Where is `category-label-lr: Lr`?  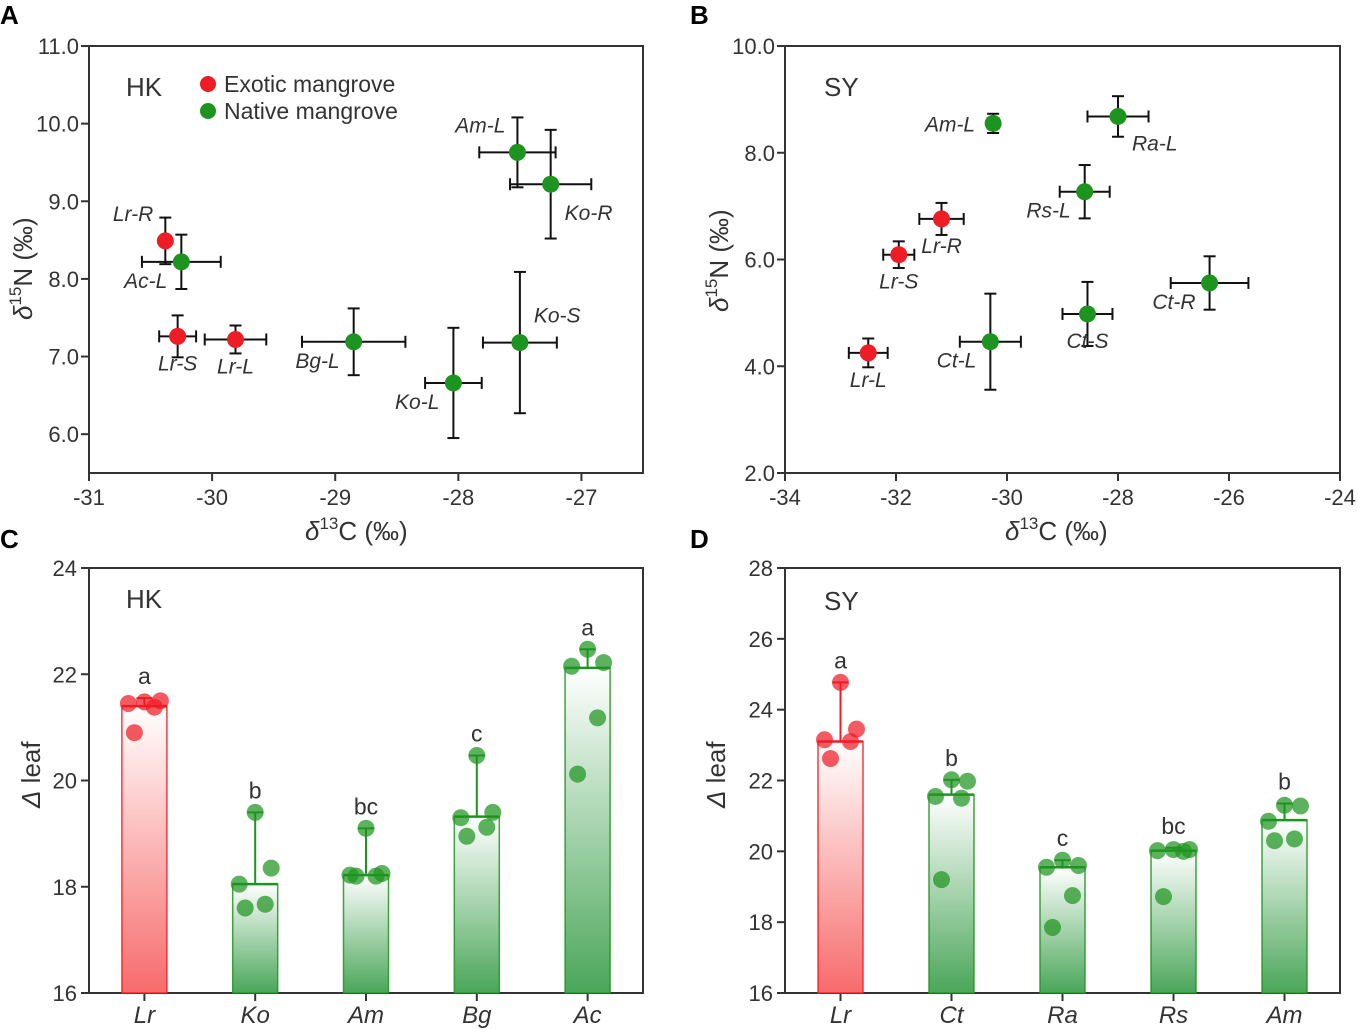 category-label-lr: Lr is located at coordinates (841, 1015).